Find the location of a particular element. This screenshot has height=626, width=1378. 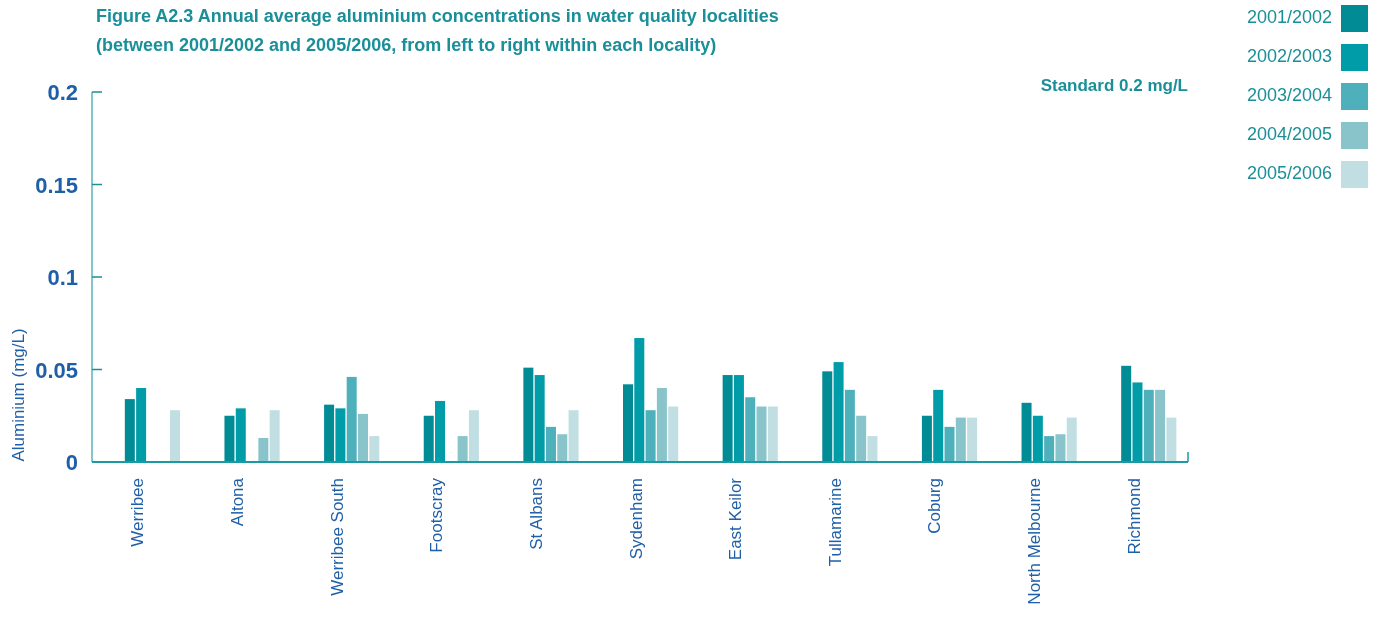

y-tick-label: 0.1 is located at coordinates (62, 277).